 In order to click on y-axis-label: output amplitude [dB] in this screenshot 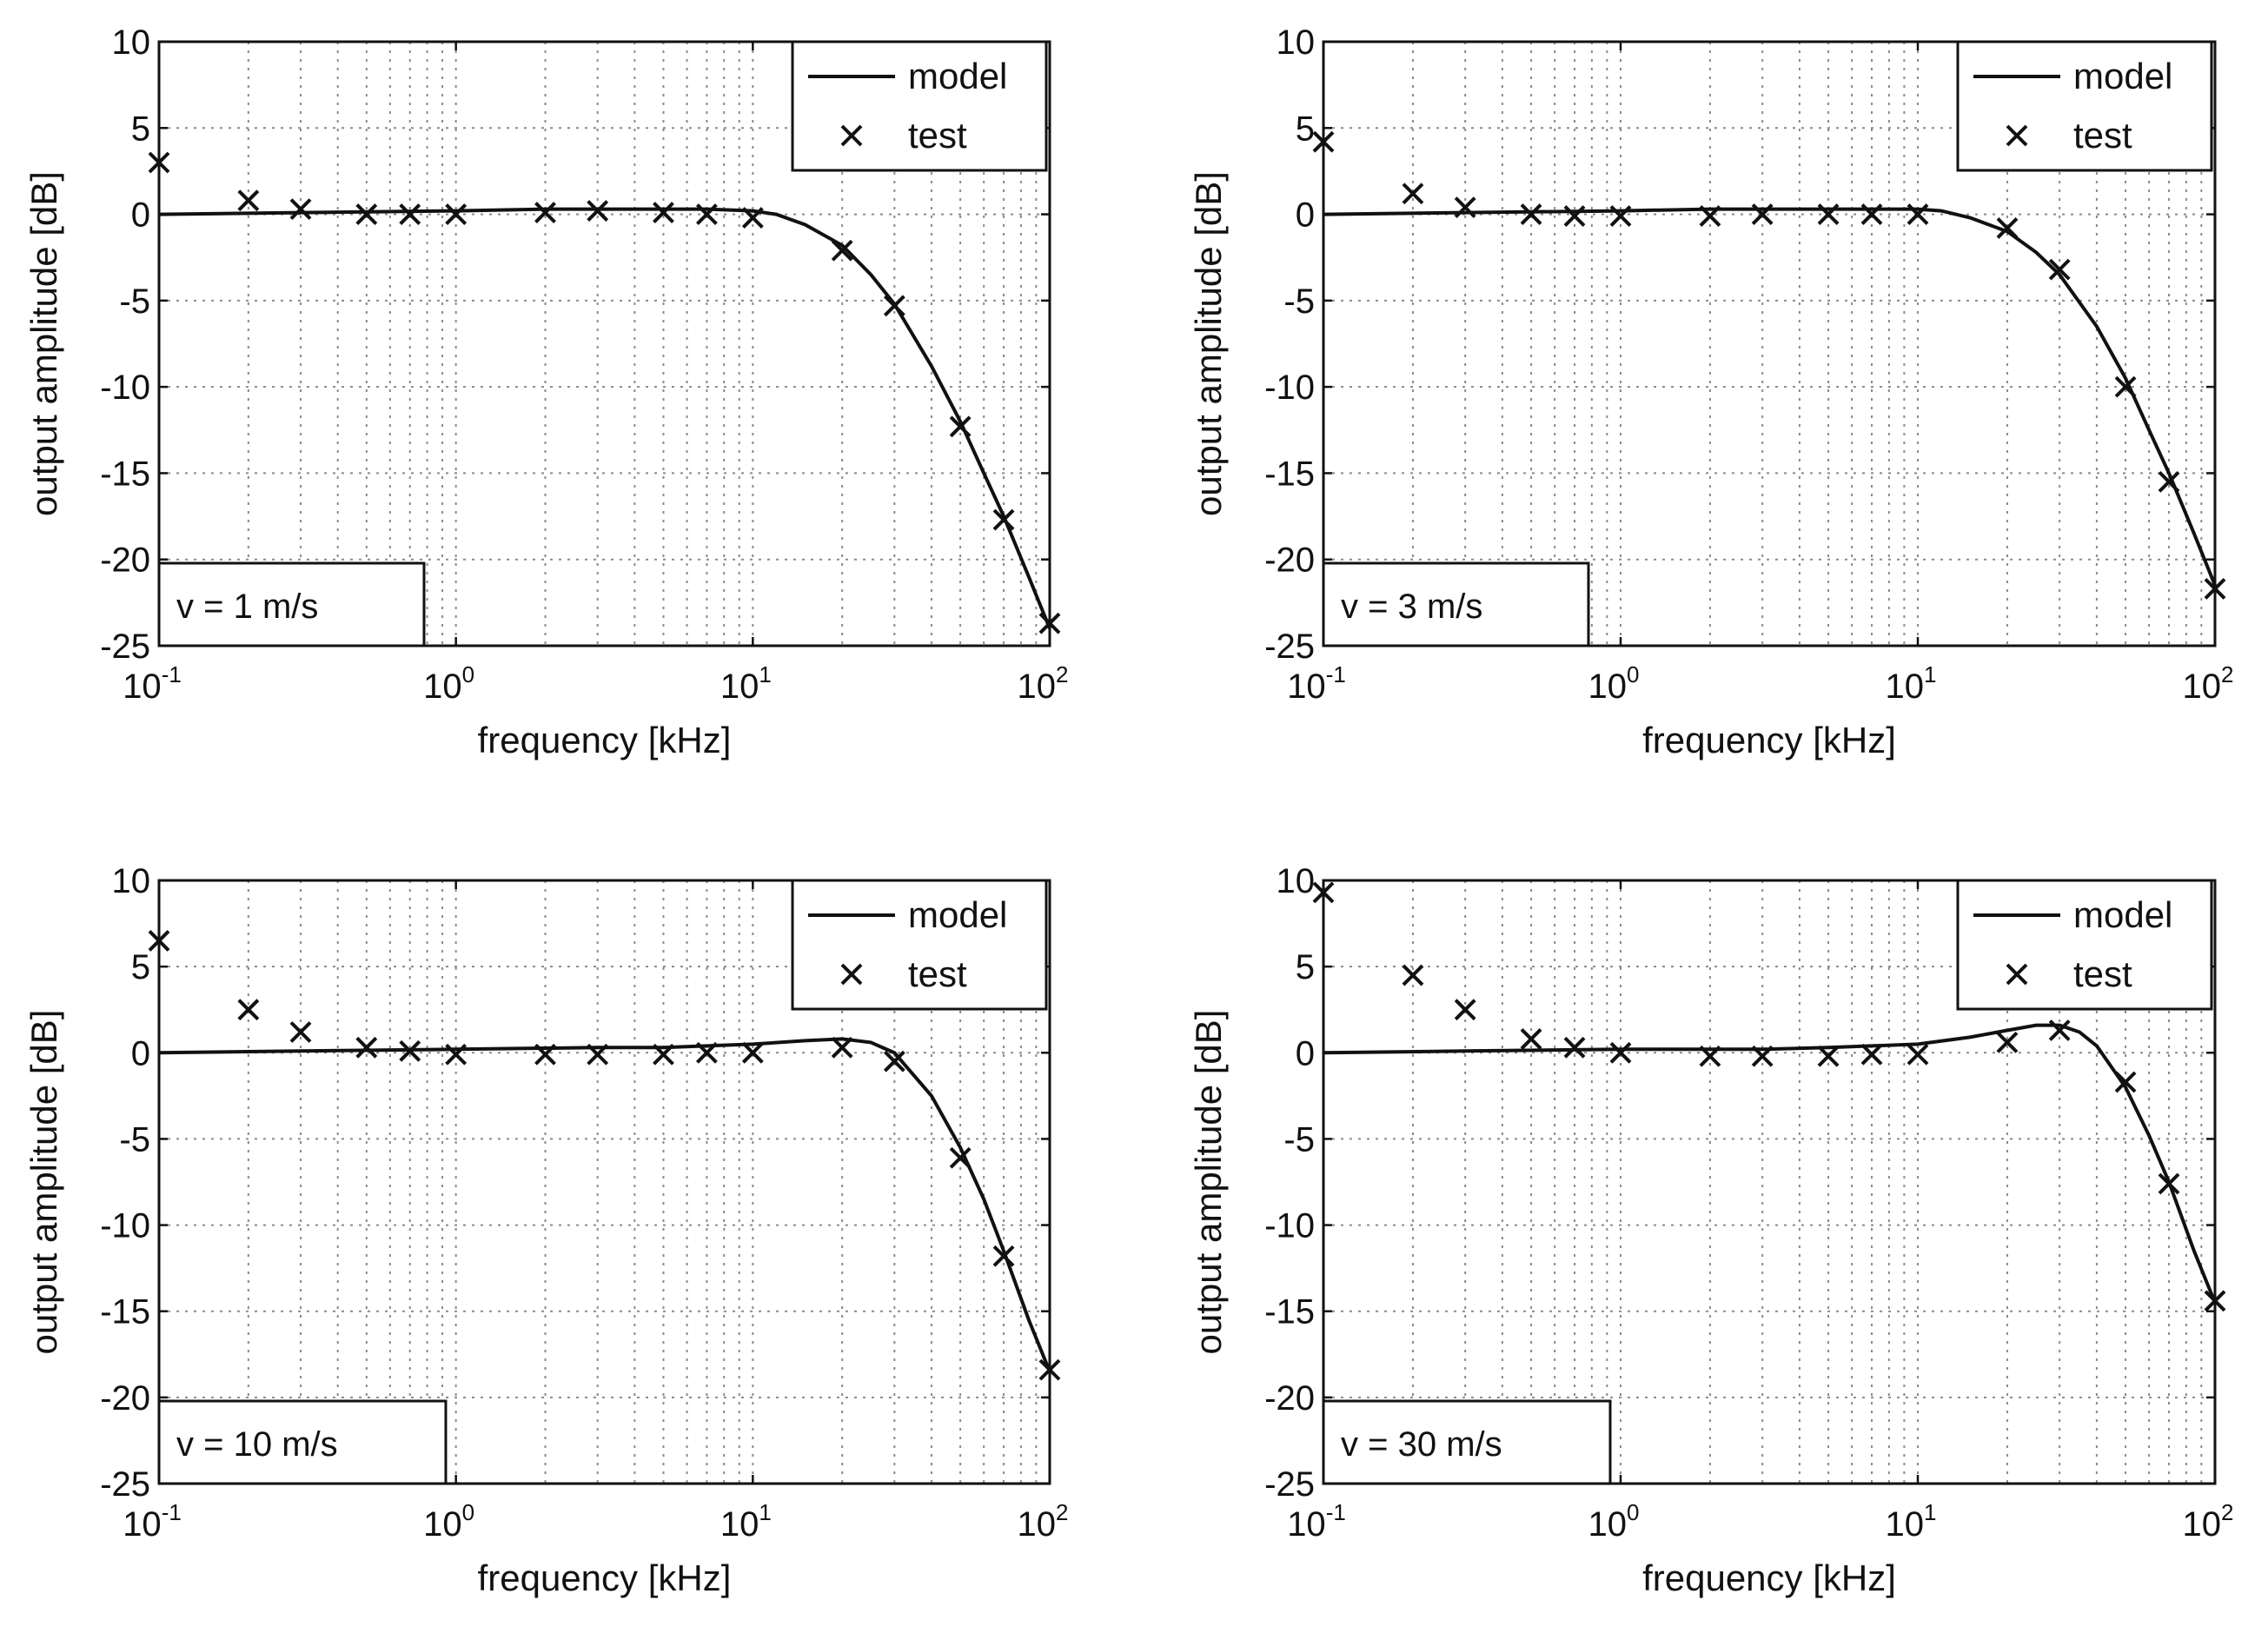, I will do `click(43, 1182)`.